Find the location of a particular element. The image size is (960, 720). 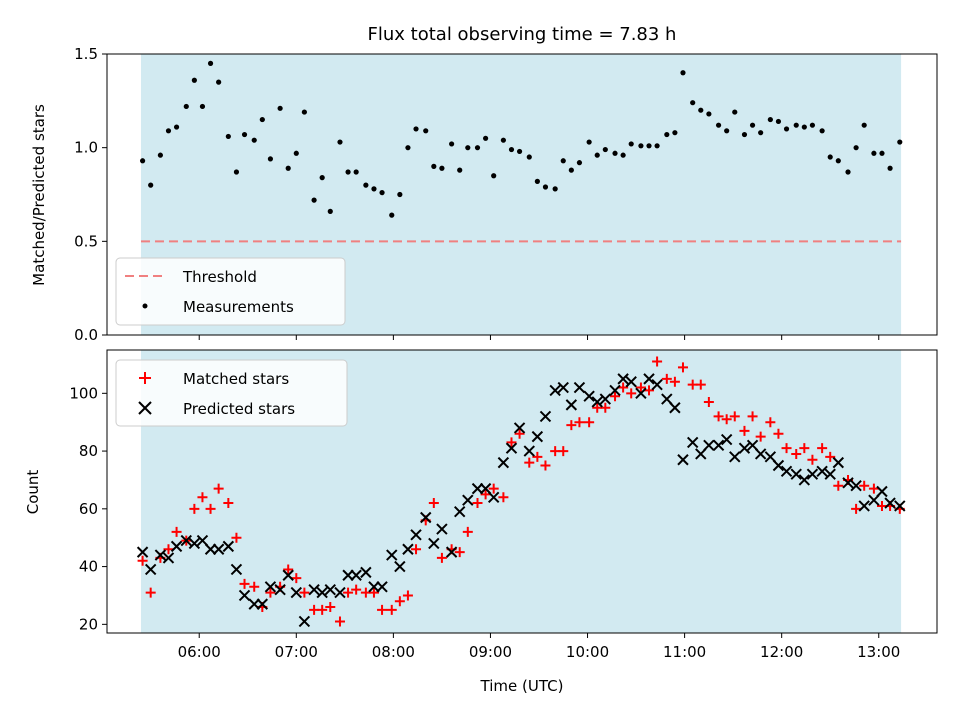

y-tick-label: 100 is located at coordinates (83, 393).